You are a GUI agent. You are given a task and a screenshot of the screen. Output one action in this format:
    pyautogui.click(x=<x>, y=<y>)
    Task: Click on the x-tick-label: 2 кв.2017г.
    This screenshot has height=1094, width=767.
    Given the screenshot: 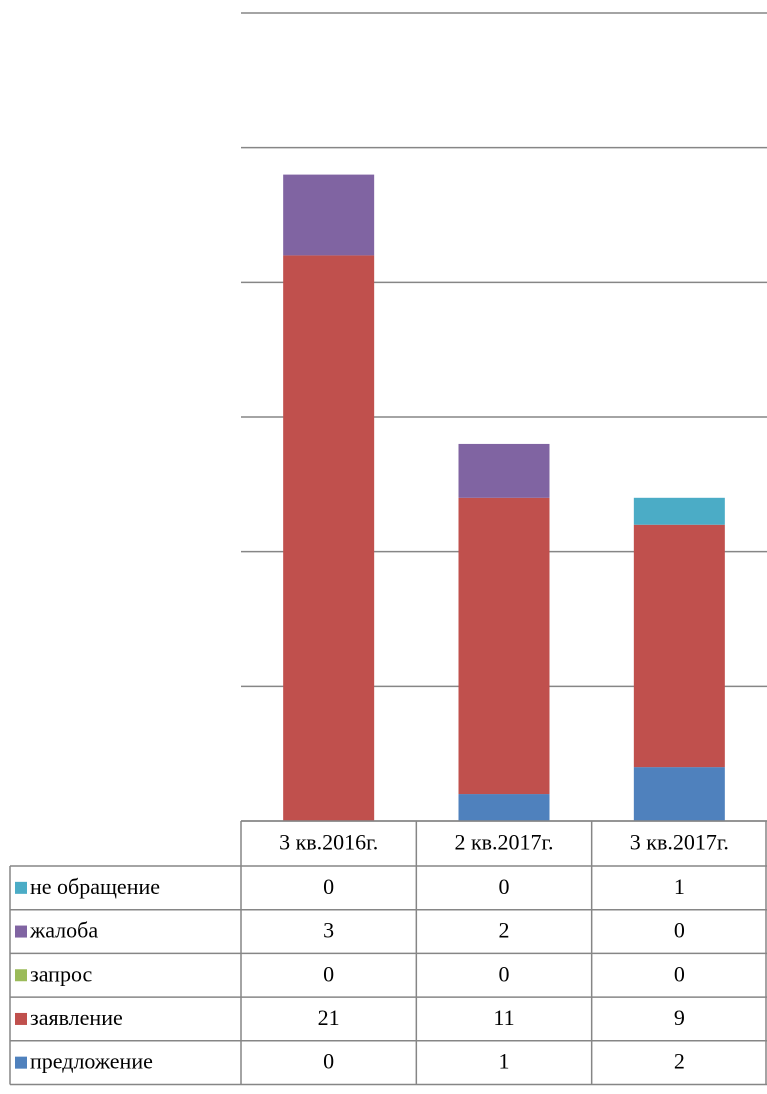 What is the action you would take?
    pyautogui.click(x=503, y=842)
    